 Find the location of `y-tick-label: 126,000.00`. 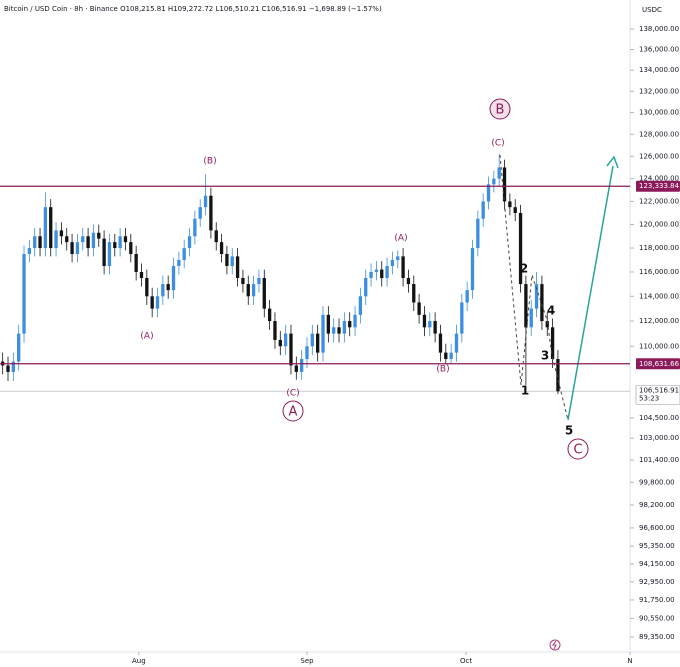

y-tick-label: 126,000.00 is located at coordinates (659, 156).